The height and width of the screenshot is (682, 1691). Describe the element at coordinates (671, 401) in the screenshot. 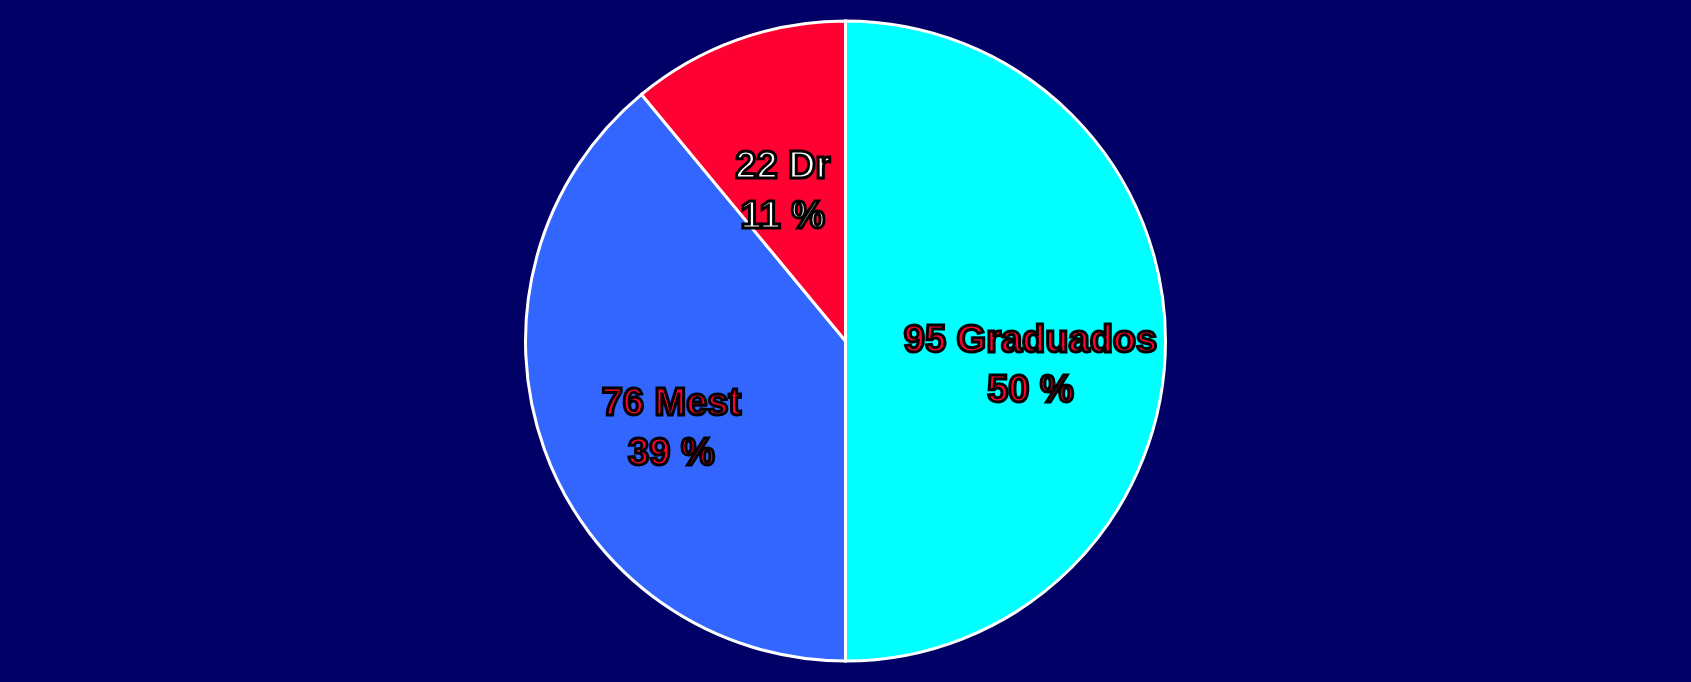

I see `slice-label: 76 Mest` at that location.